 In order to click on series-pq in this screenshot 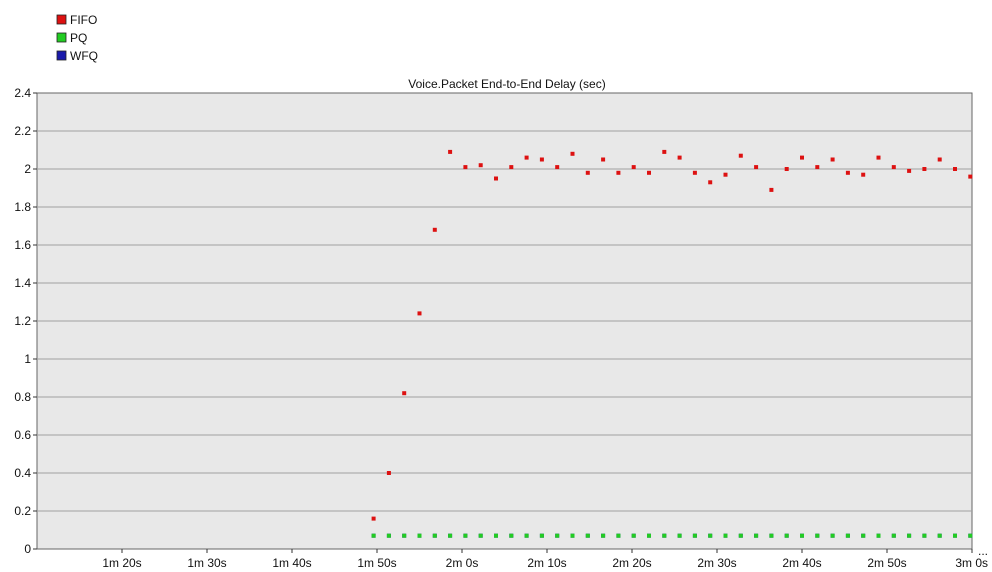, I will do `click(672, 535)`.